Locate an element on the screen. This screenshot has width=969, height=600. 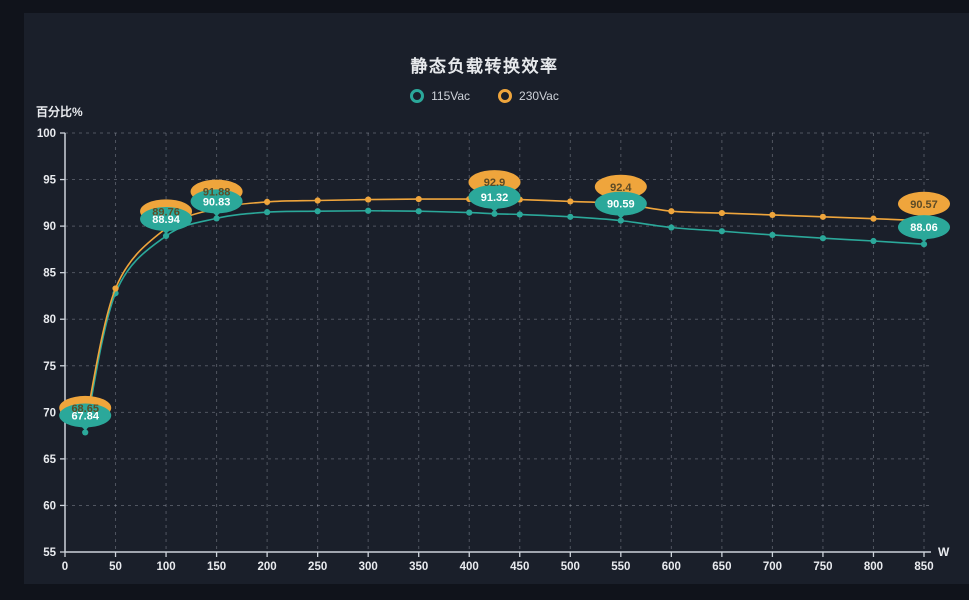
svg-text: 600 is located at coordinates (671, 567).